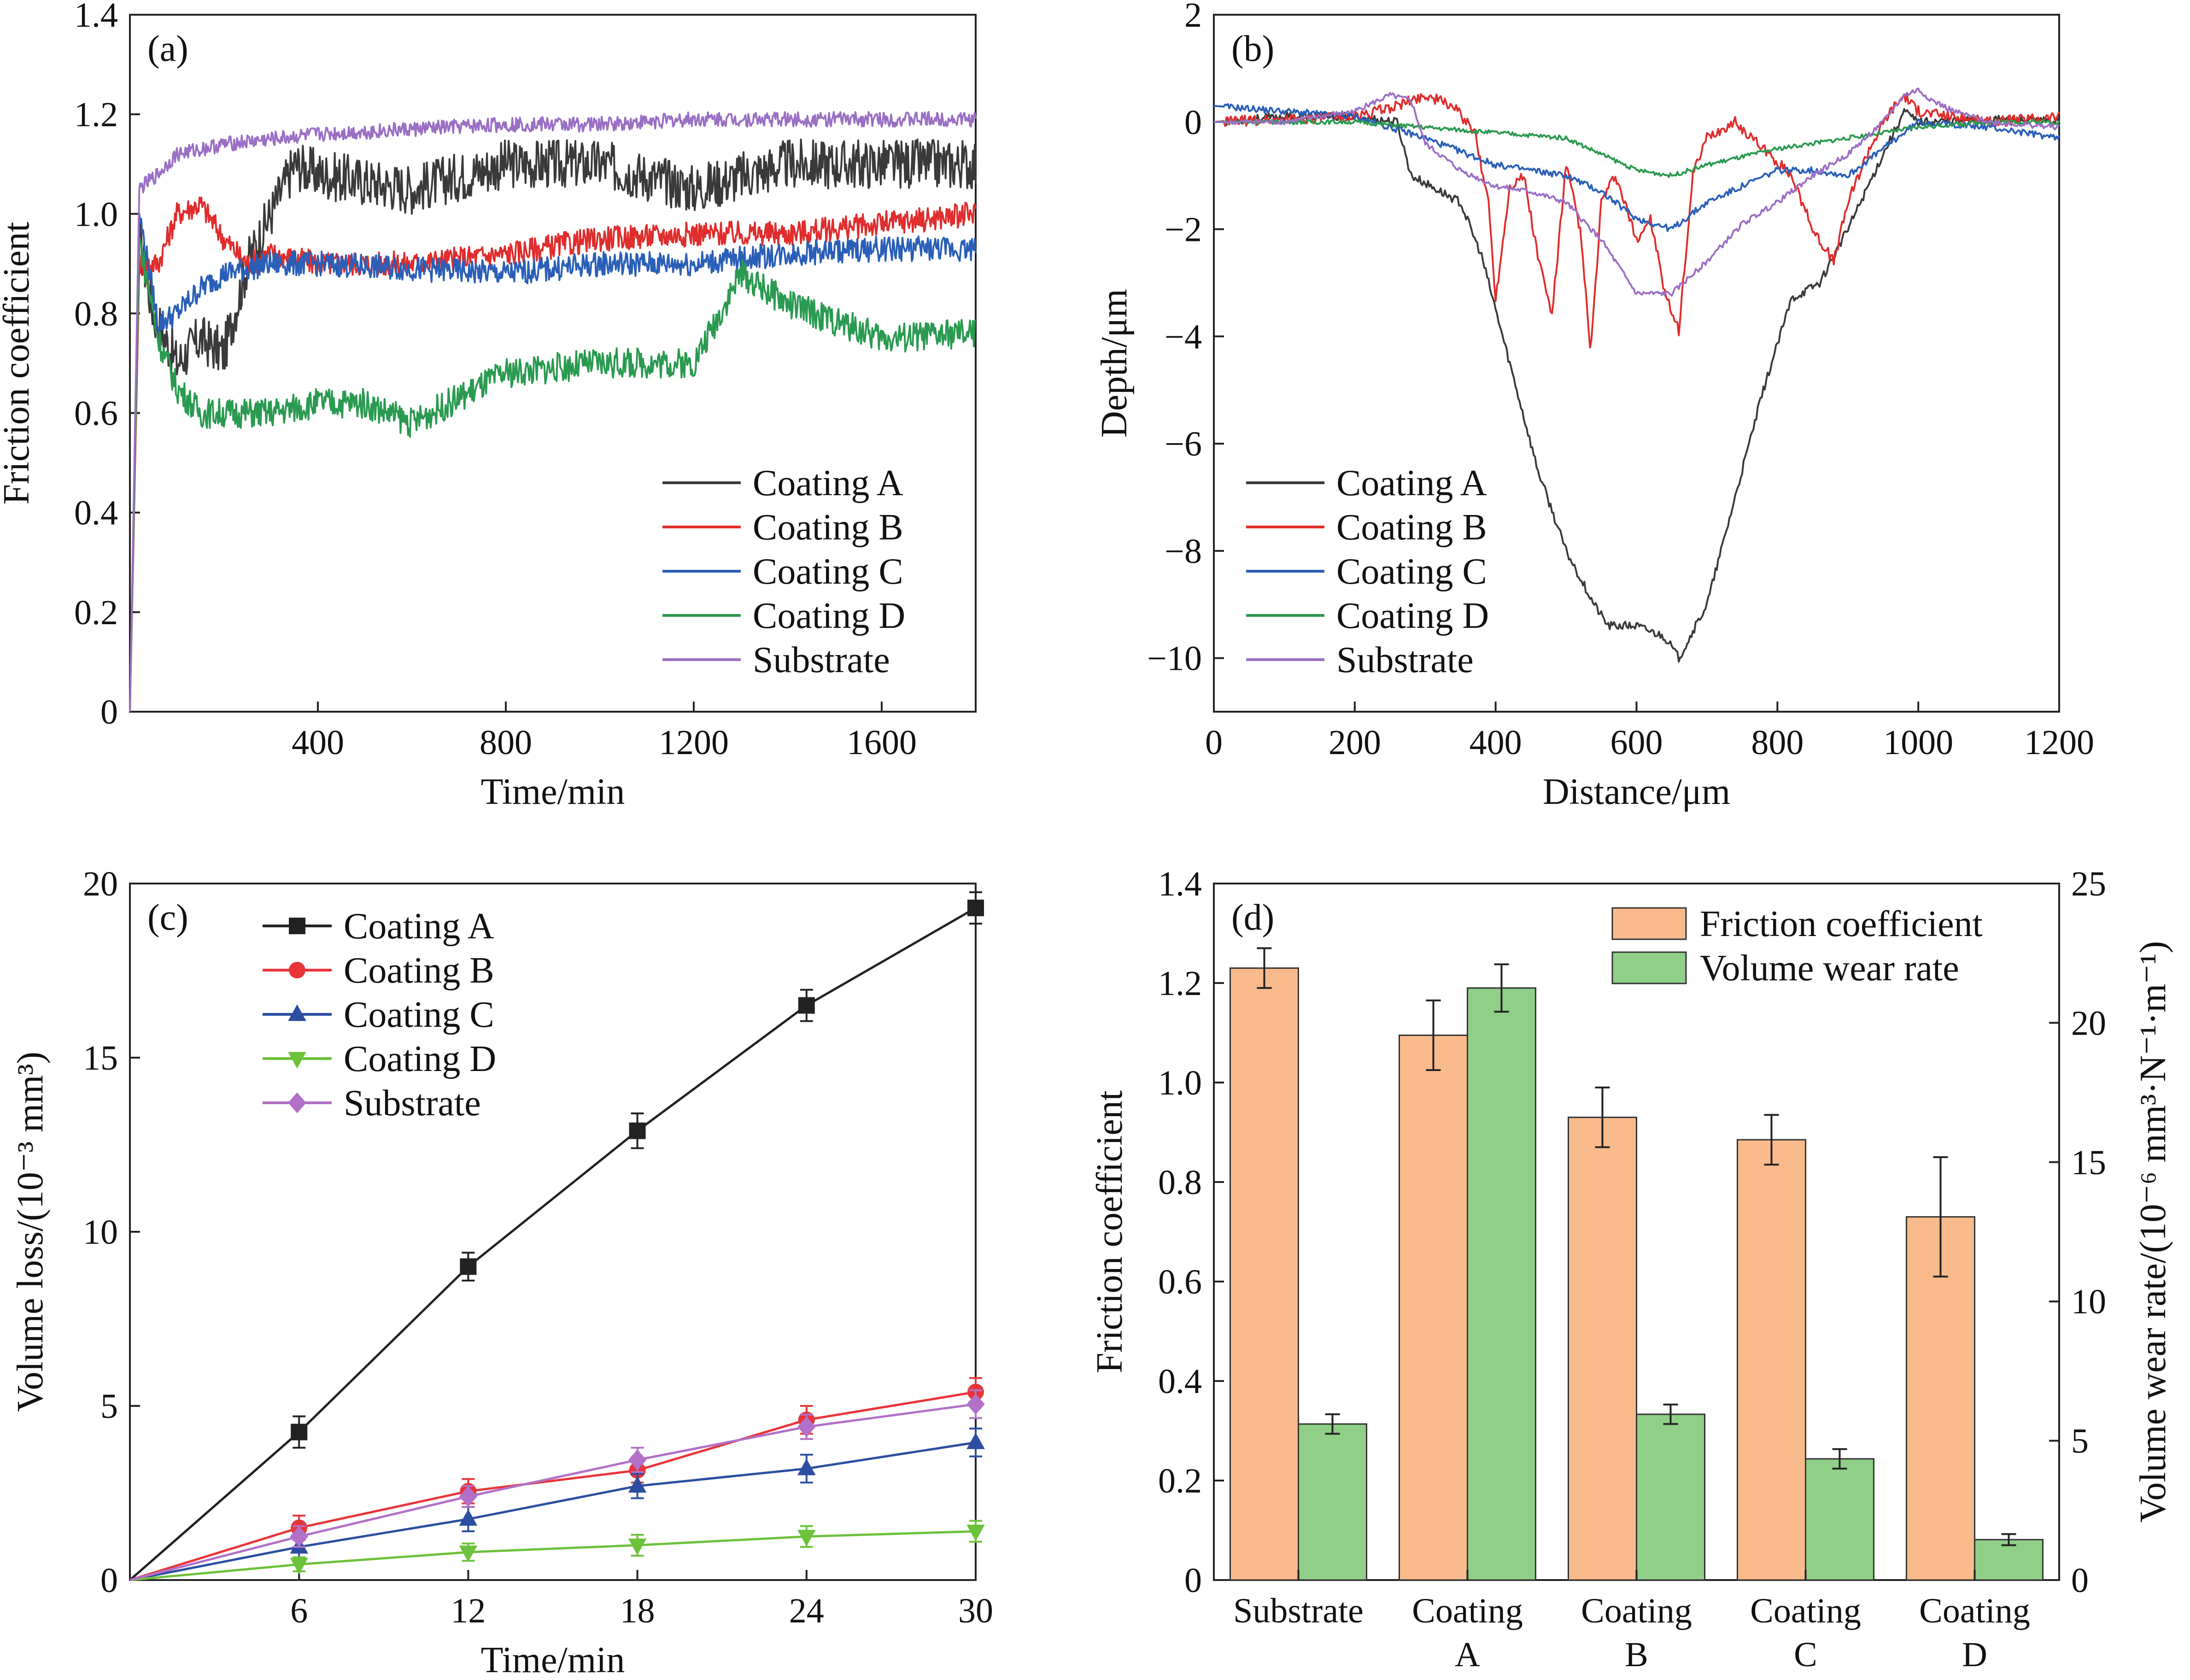 Image resolution: width=2190 pixels, height=1680 pixels. What do you see at coordinates (1636, 742) in the screenshot?
I see `x-tick-label: 600` at bounding box center [1636, 742].